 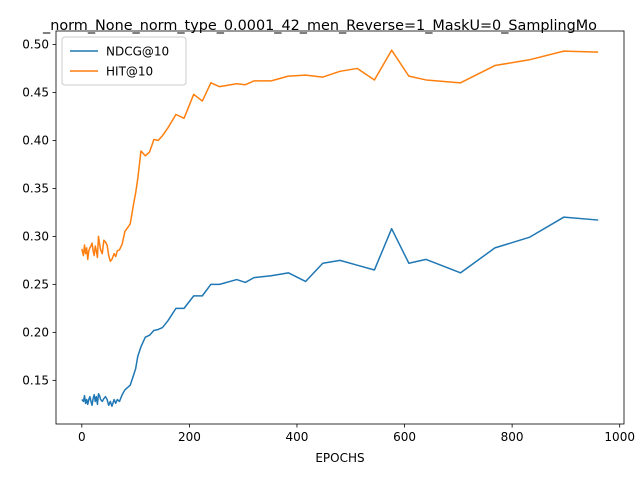 What do you see at coordinates (35, 237) in the screenshot?
I see `y-tick-label: 0.30` at bounding box center [35, 237].